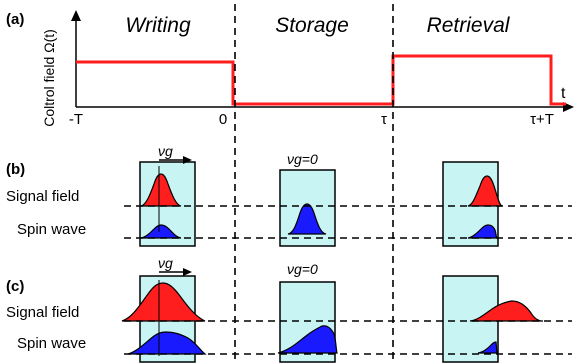 The height and width of the screenshot is (364, 576). What do you see at coordinates (163, 302) in the screenshot?
I see `panel-c-signal-pulse-writing` at bounding box center [163, 302].